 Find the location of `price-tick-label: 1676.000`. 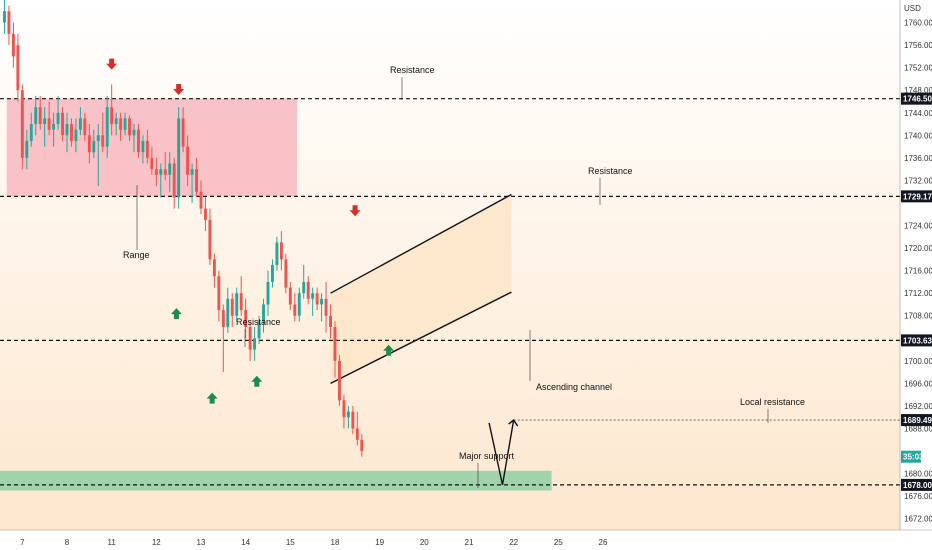

price-tick-label: 1676.000 is located at coordinates (918, 496).